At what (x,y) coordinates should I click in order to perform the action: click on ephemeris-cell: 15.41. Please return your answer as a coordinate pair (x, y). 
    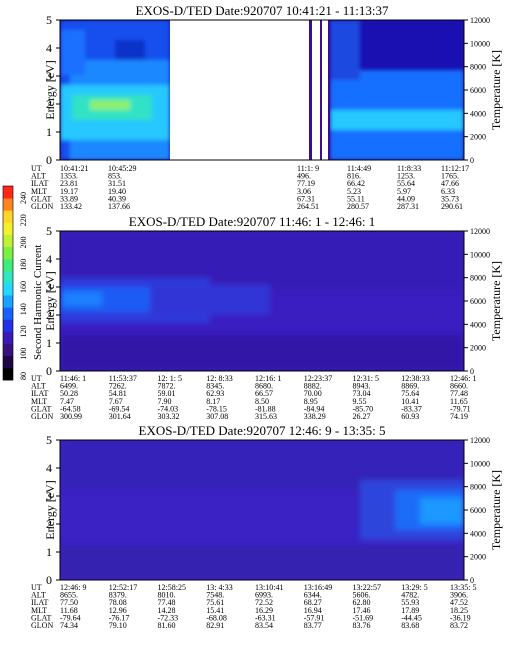
    Looking at the image, I should click on (215, 610).